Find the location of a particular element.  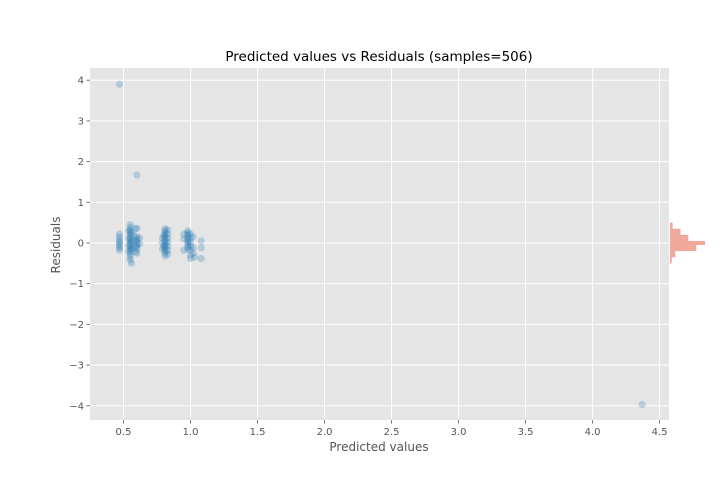

x-tick-label: 2.0 is located at coordinates (325, 432).